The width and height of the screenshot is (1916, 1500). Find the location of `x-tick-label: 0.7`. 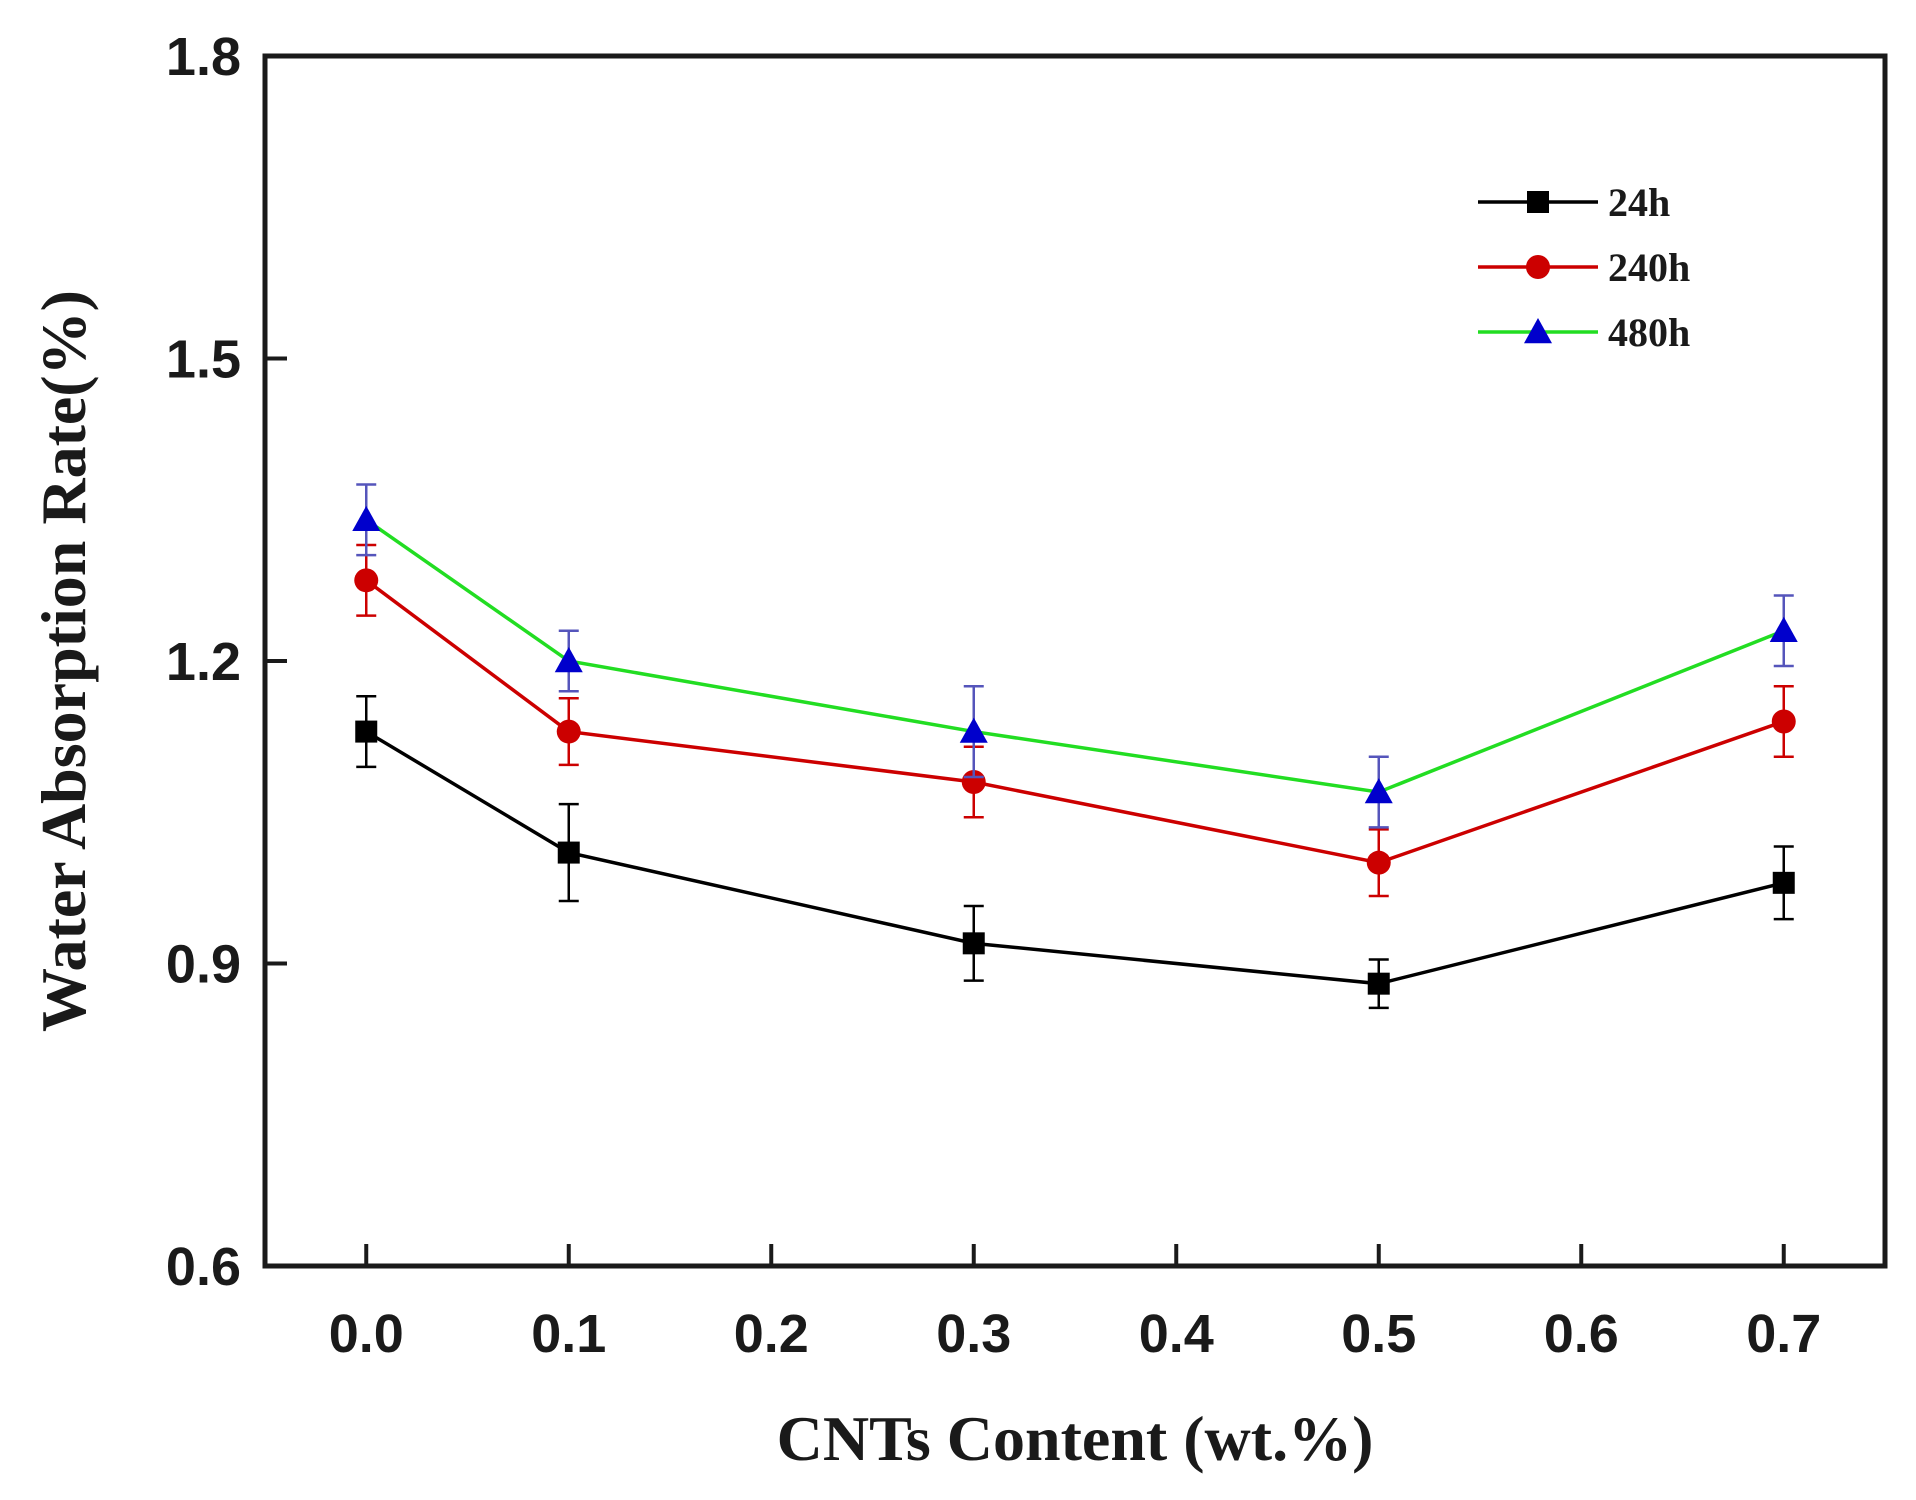

x-tick-label: 0.7 is located at coordinates (1783, 1334).